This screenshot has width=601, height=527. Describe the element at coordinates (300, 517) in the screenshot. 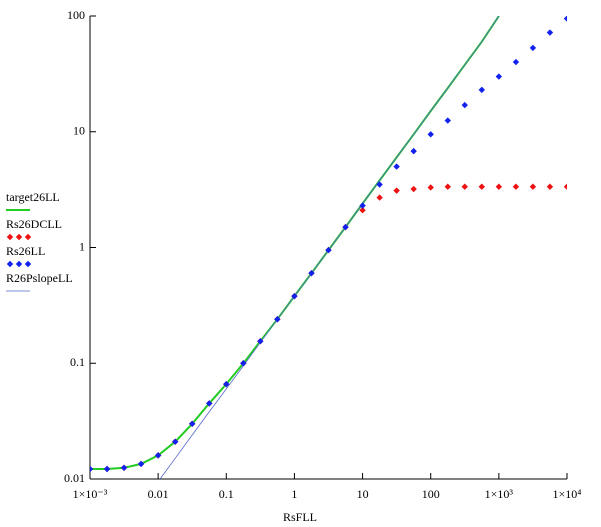

I see `x-axis-label: RsFLL` at that location.